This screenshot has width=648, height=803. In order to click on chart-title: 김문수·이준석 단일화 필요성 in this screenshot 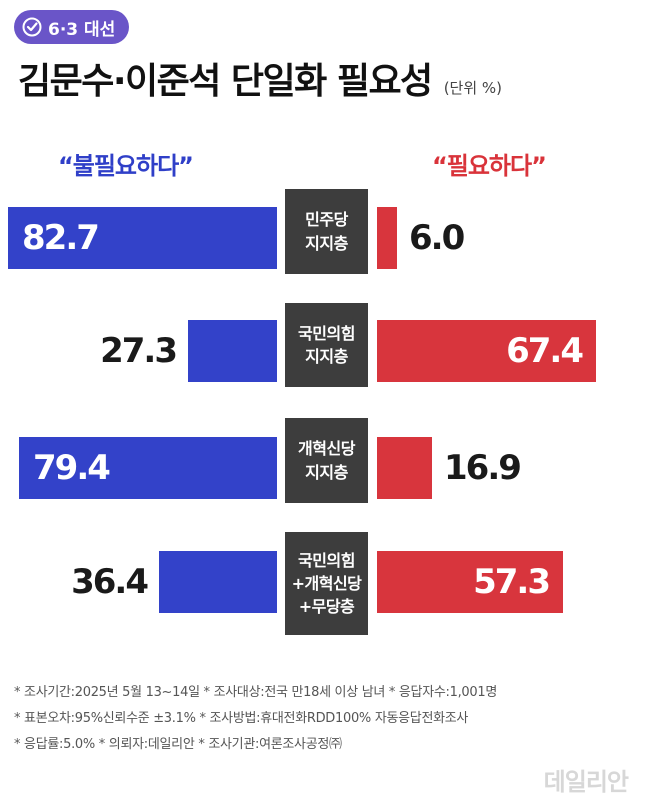, I will do `click(225, 81)`.